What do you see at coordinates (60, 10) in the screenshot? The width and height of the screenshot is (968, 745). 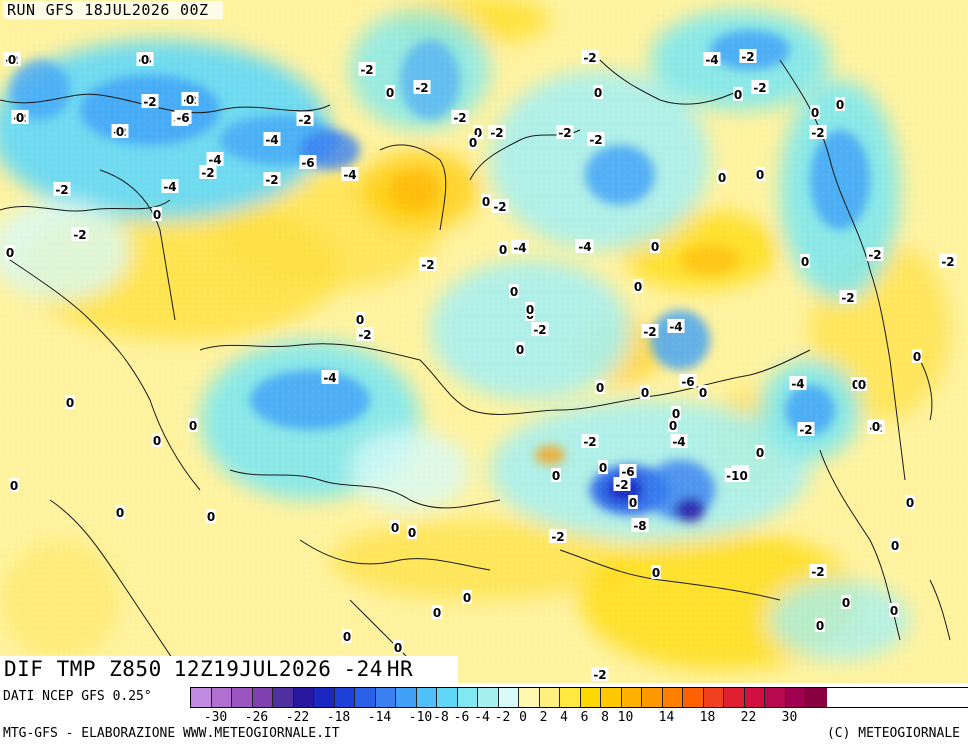 I see `model-name: GFS` at bounding box center [60, 10].